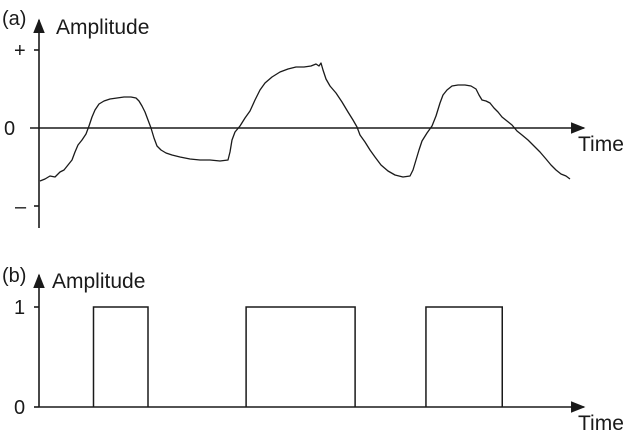 The image size is (636, 432). Describe the element at coordinates (14, 276) in the screenshot. I see `panel-b-label: (b)` at that location.